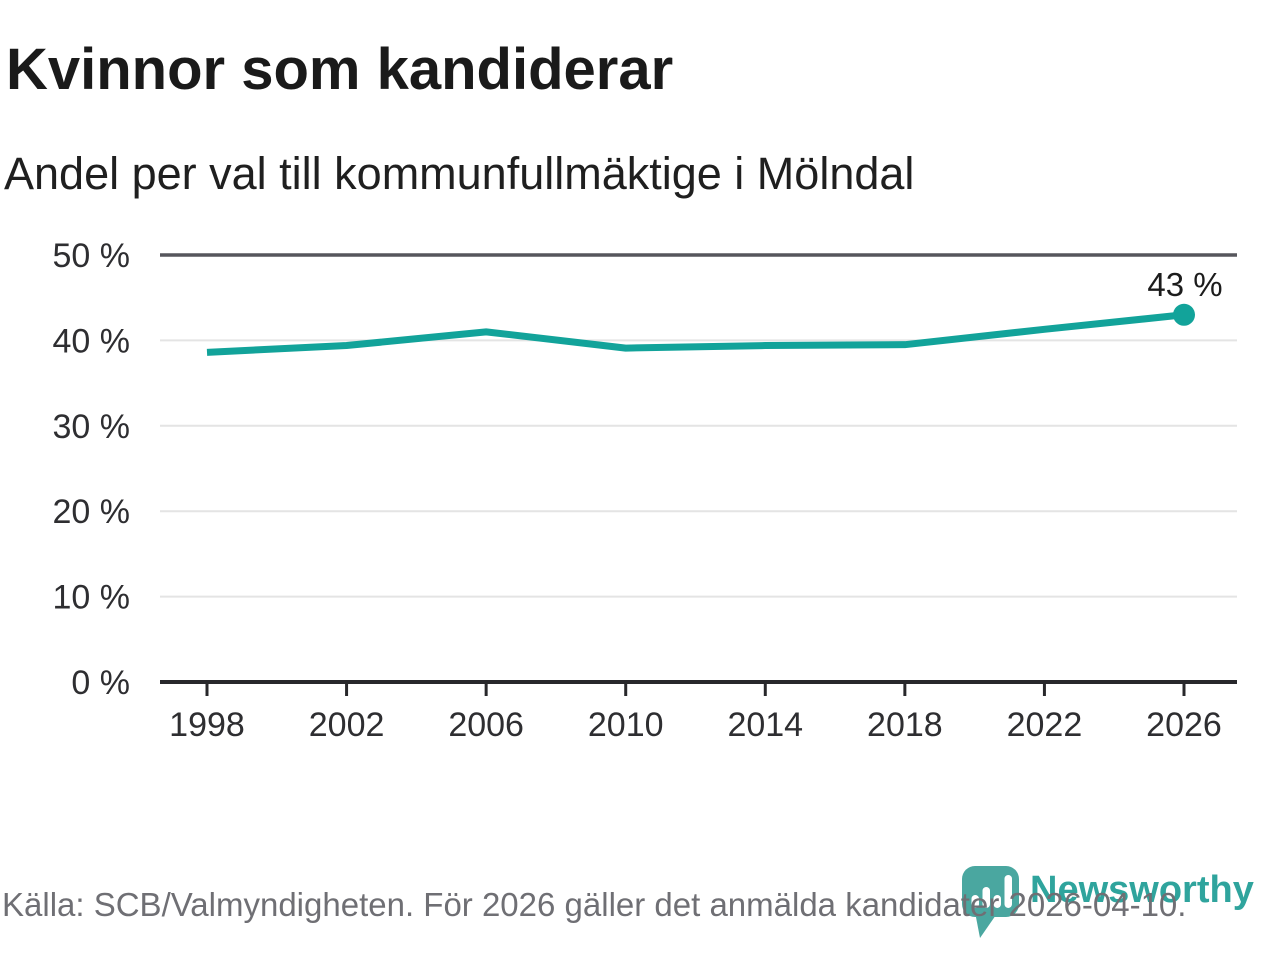 This screenshot has width=1280, height=960. Describe the element at coordinates (695, 333) in the screenshot. I see `data-line` at that location.